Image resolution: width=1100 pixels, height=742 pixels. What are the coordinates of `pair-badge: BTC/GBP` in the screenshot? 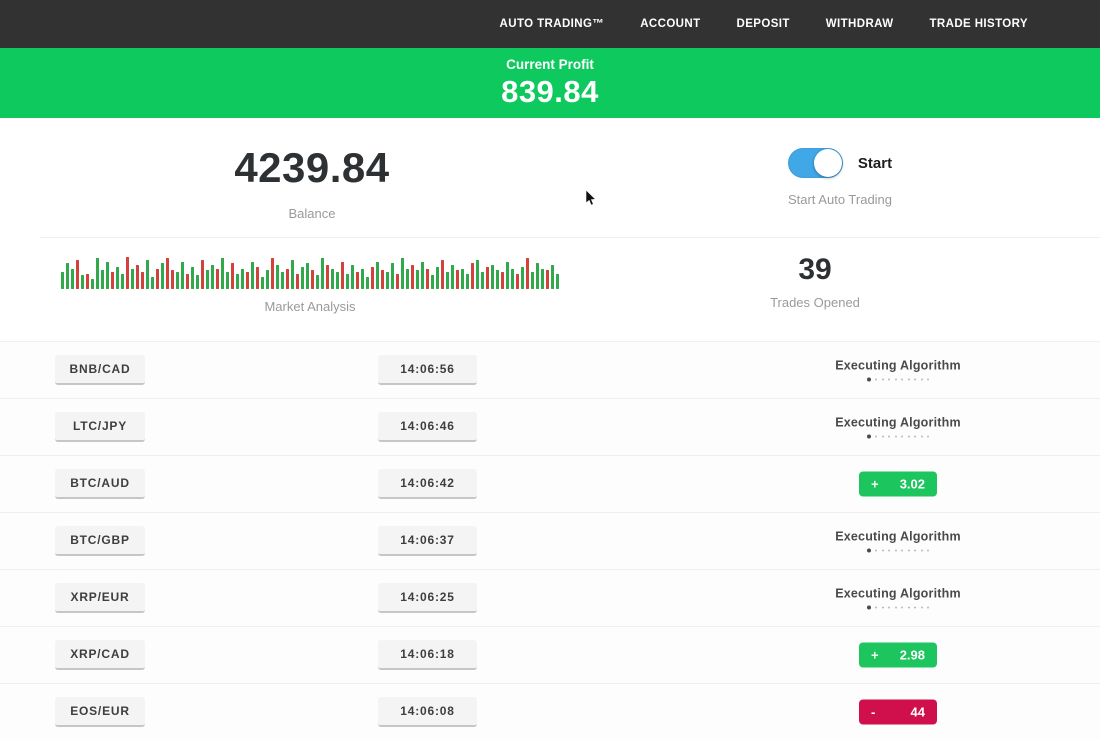 It's located at (100, 541).